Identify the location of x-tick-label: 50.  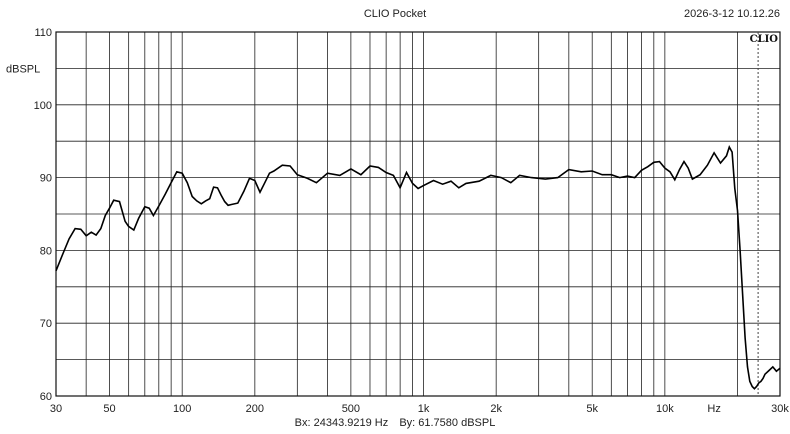
(109, 409).